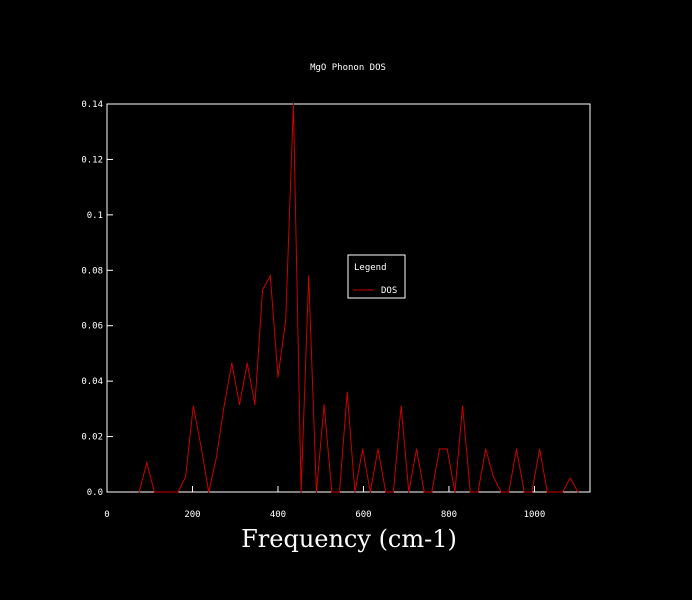  What do you see at coordinates (535, 515) in the screenshot?
I see `x-tick-label: 1000` at bounding box center [535, 515].